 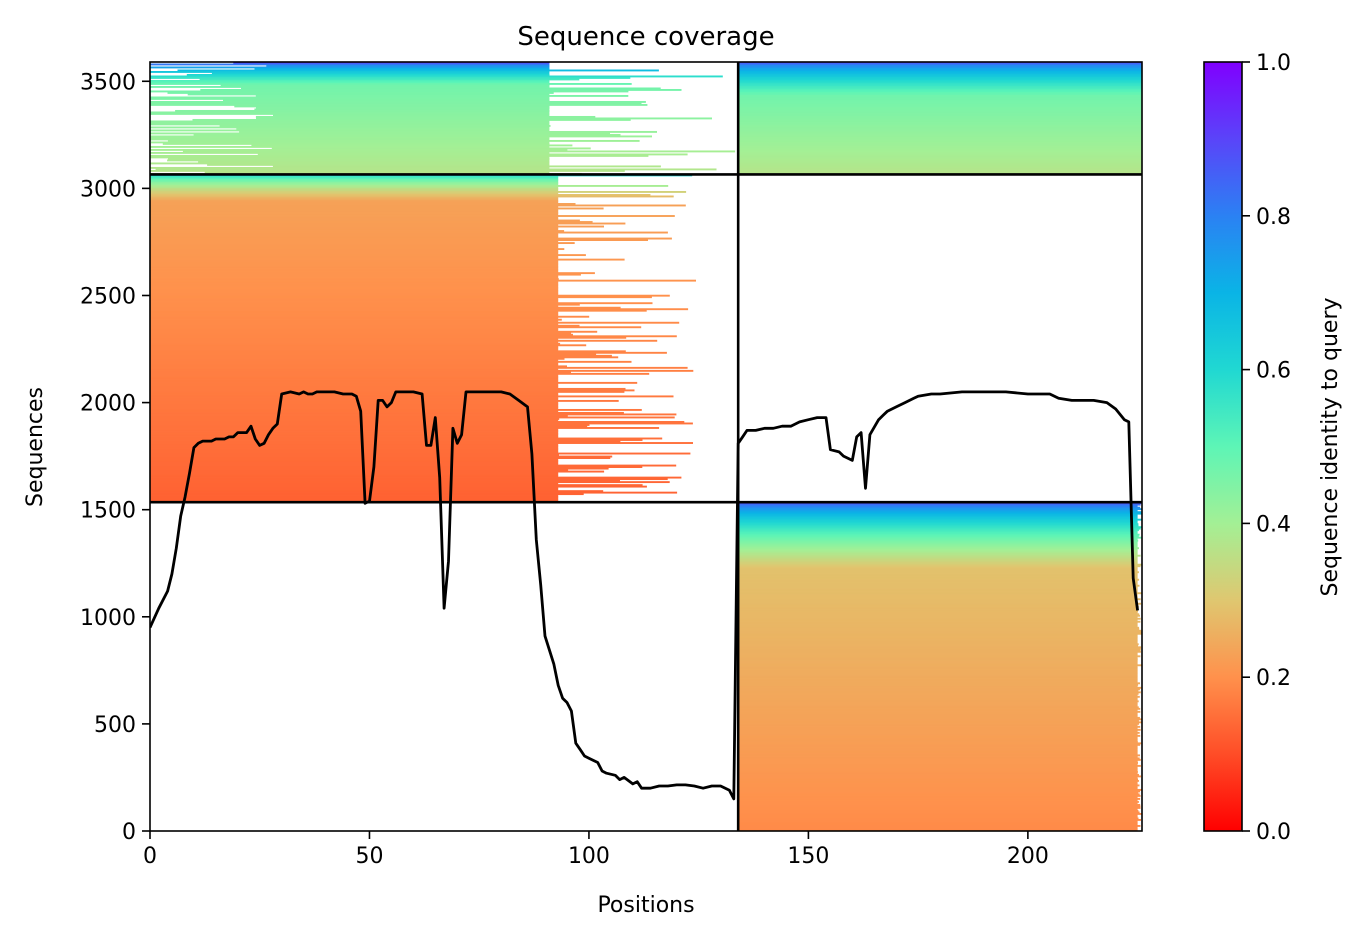 What do you see at coordinates (808, 856) in the screenshot?
I see `x-tick-label: 150` at bounding box center [808, 856].